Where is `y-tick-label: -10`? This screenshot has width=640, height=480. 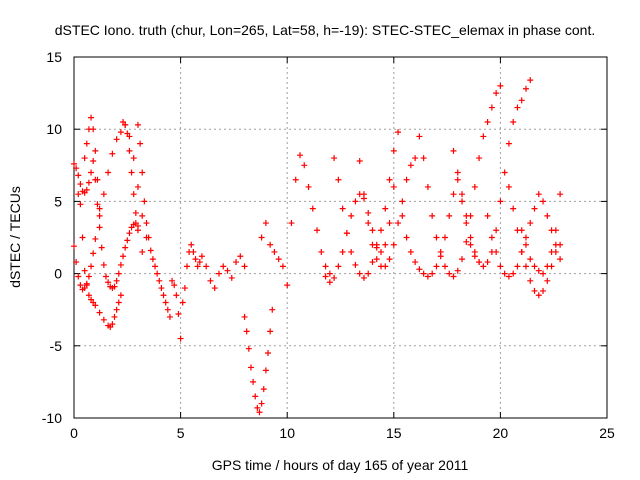
y-tick-label: -10 is located at coordinates (52, 418).